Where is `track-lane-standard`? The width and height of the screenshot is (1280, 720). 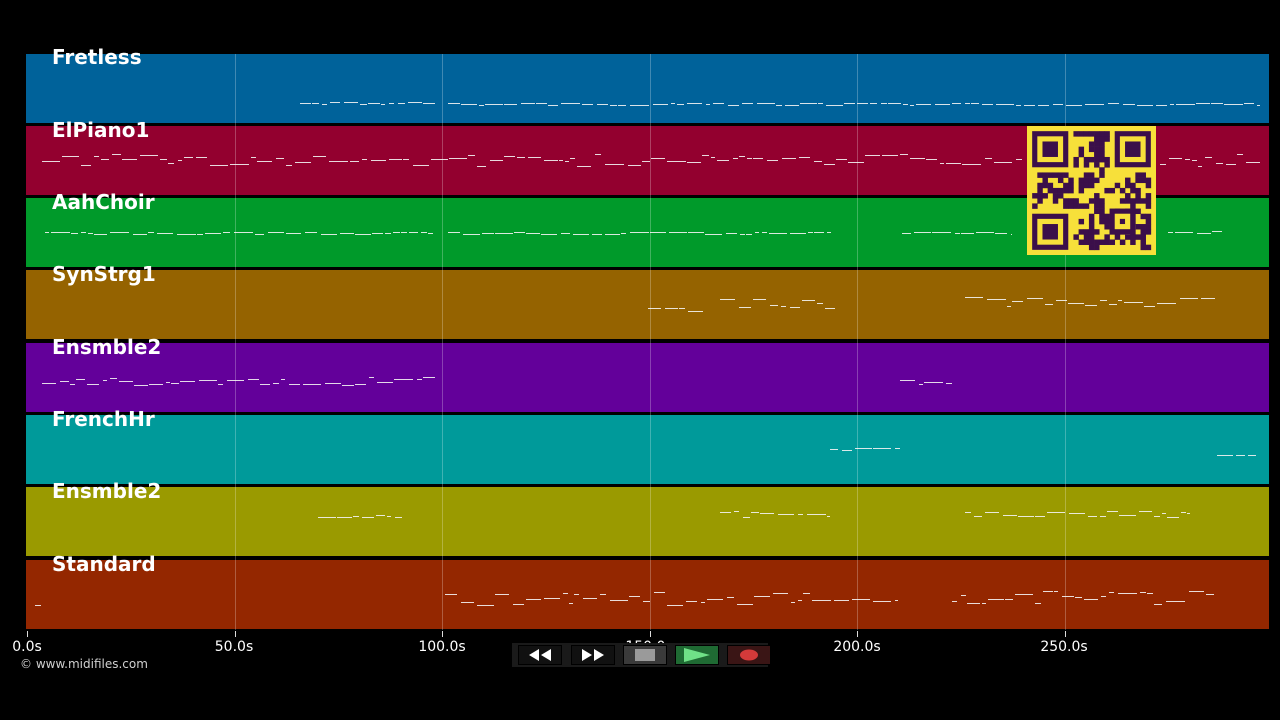 track-lane-standard is located at coordinates (647, 594).